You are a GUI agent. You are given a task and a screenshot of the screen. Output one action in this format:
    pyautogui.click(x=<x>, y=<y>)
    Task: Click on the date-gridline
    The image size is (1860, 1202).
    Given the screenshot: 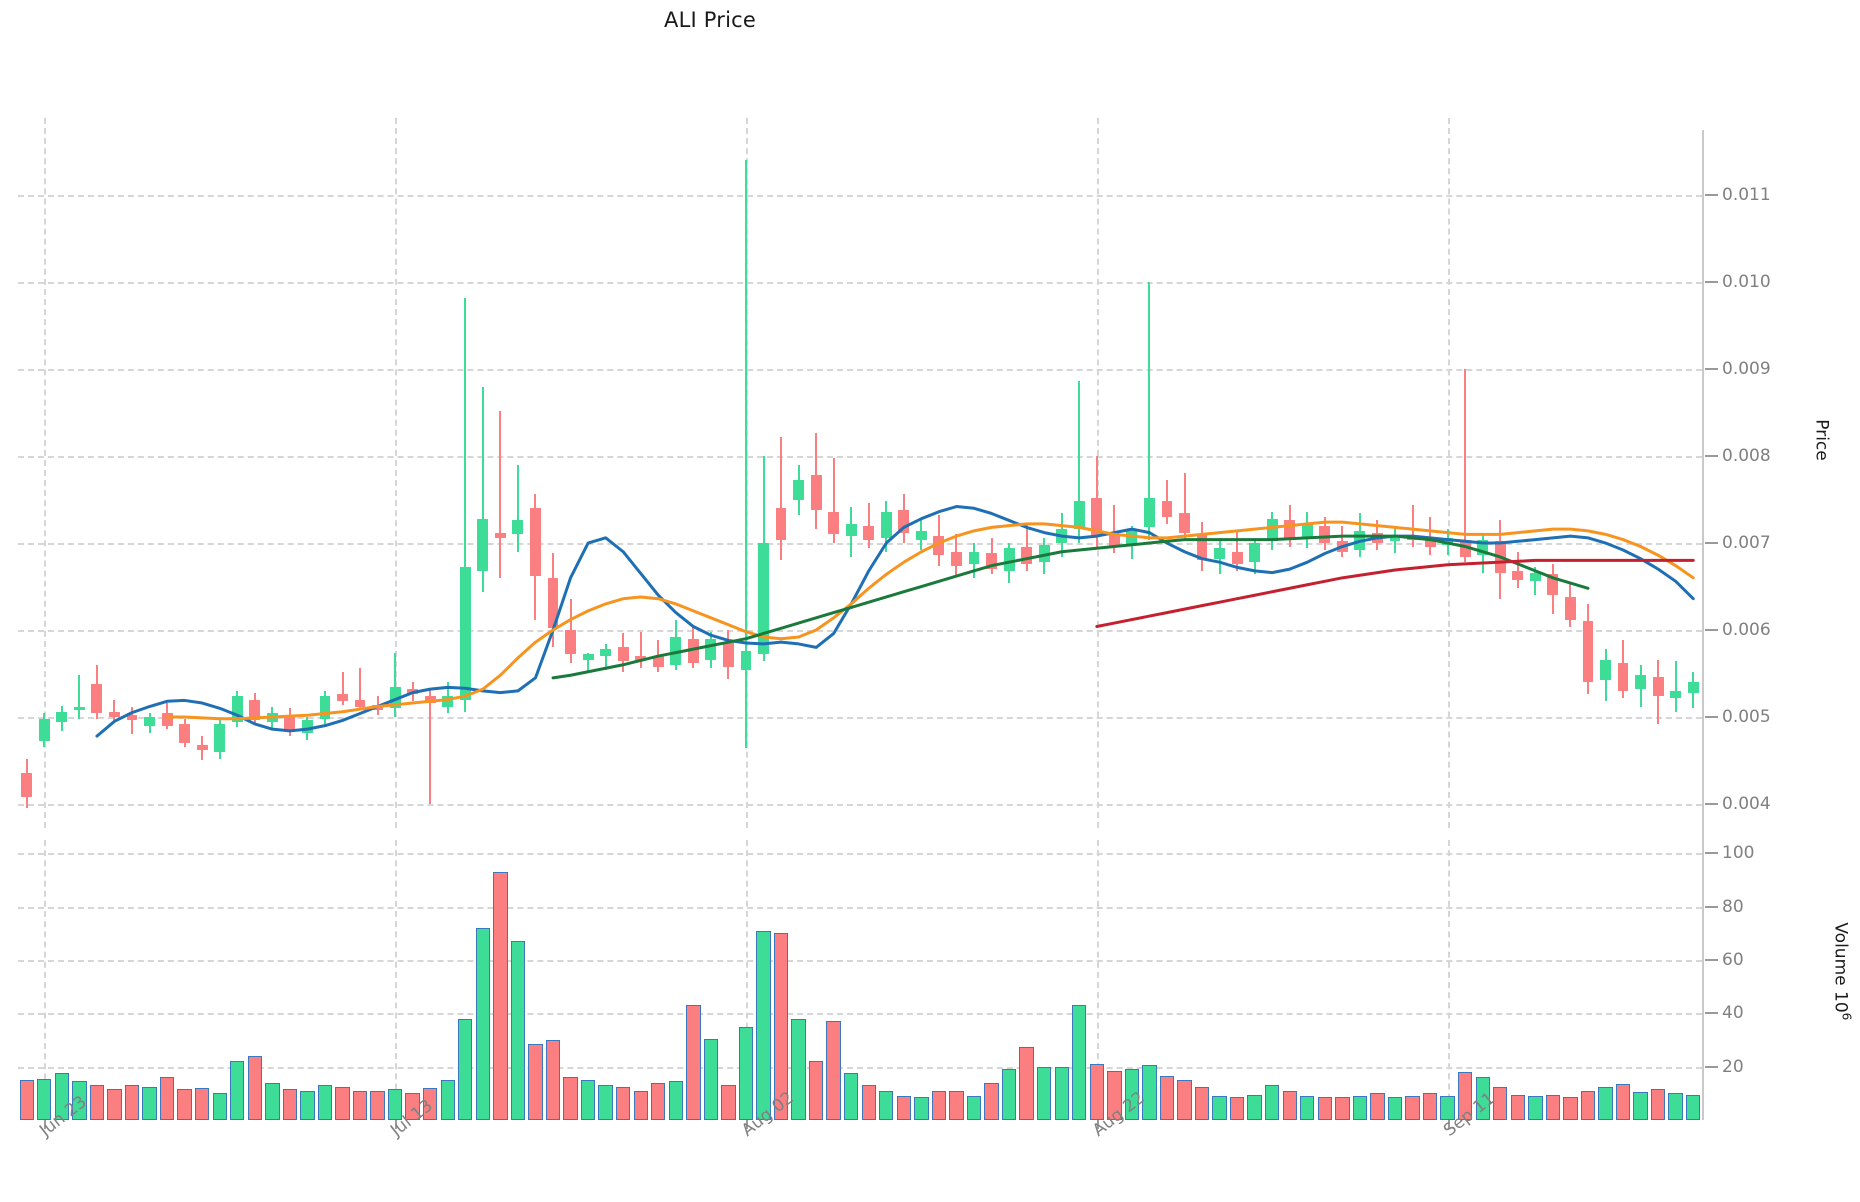 What is the action you would take?
    pyautogui.click(x=396, y=980)
    